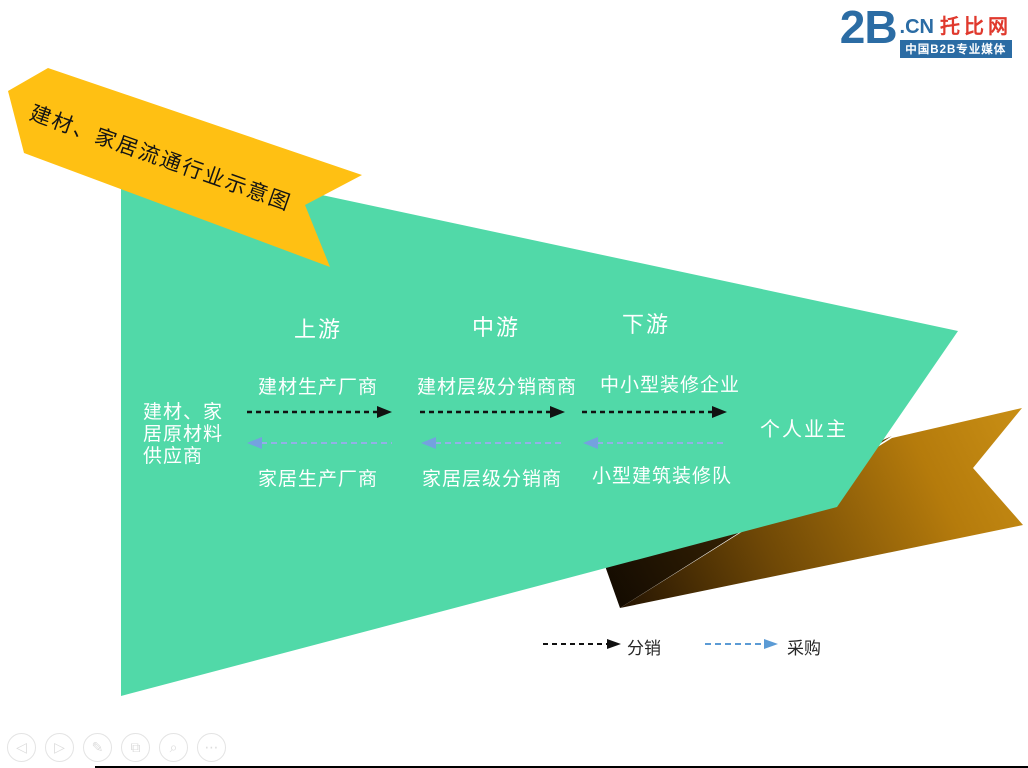 The image size is (1028, 768). I want to click on logo-brand-text: 托比网, so click(976, 27).